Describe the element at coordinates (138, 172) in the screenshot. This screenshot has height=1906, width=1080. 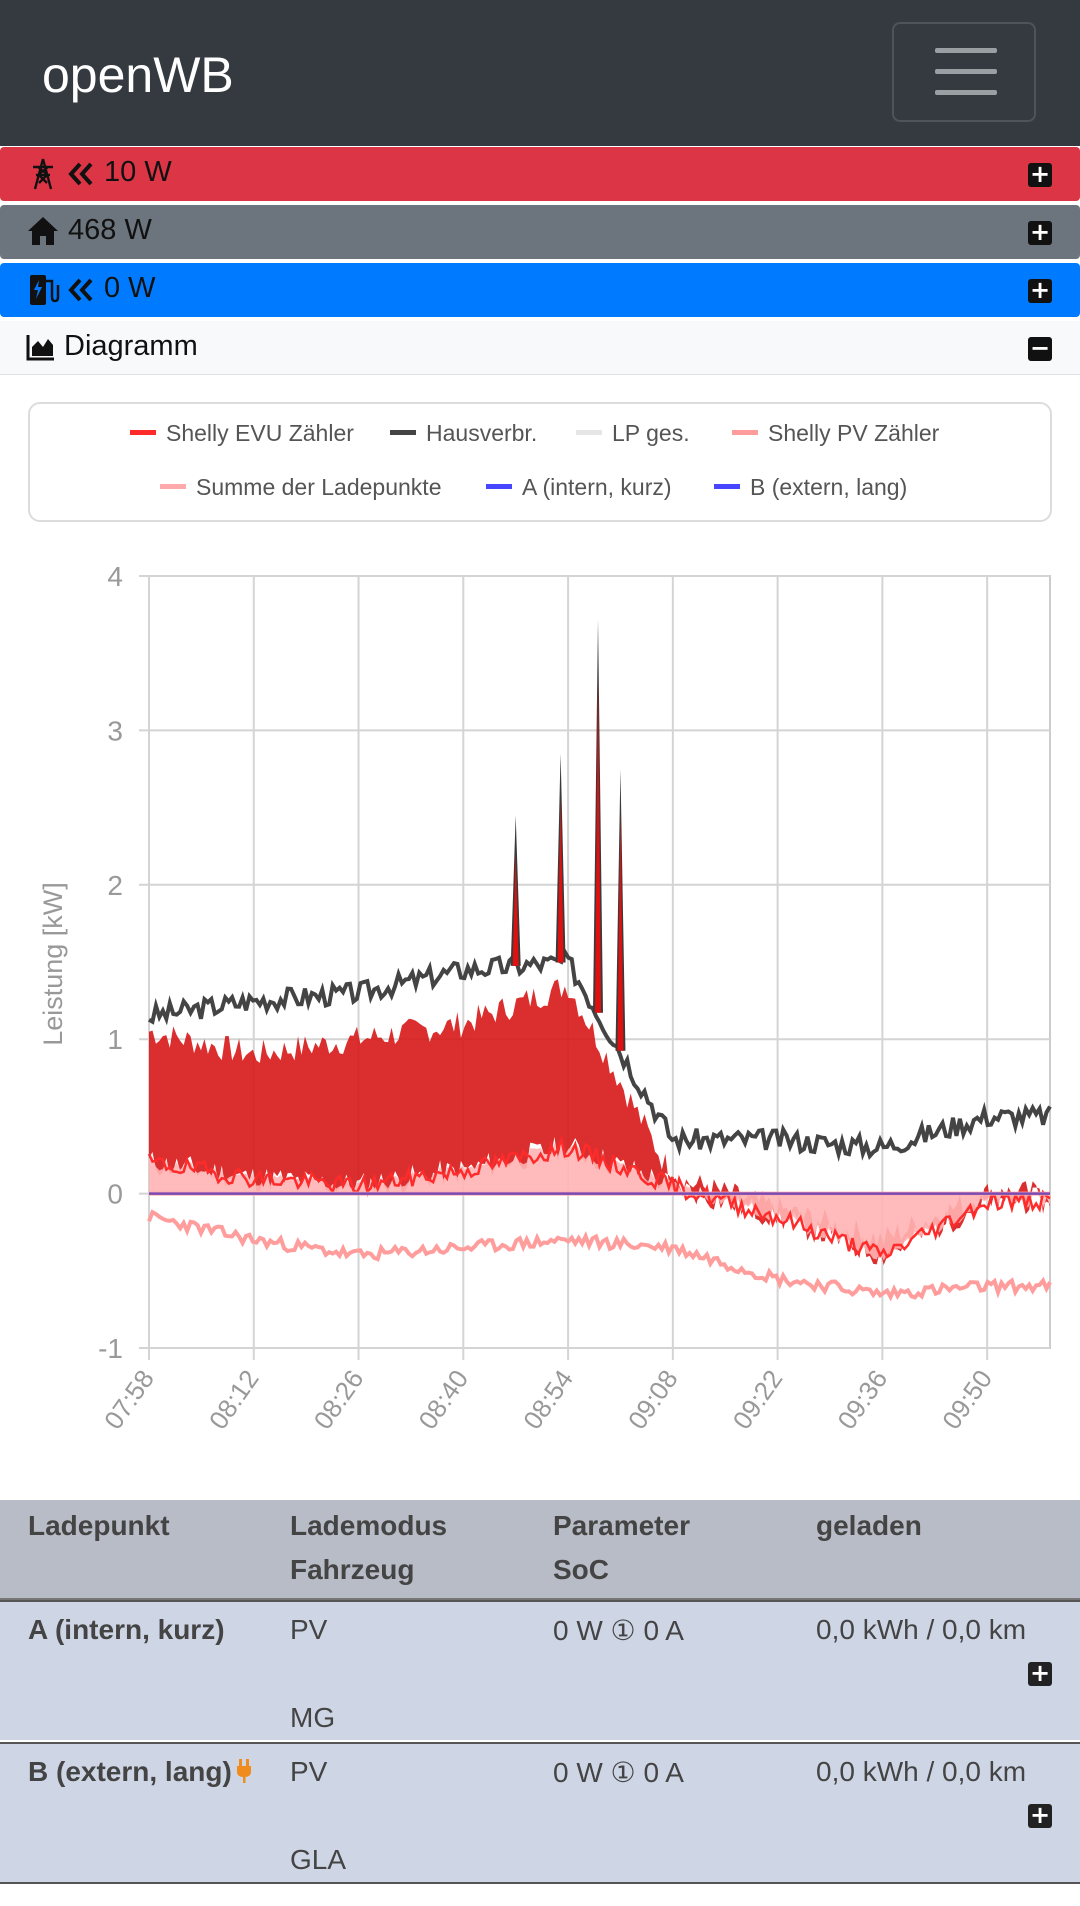
I see `grid-power-value: 10 W` at that location.